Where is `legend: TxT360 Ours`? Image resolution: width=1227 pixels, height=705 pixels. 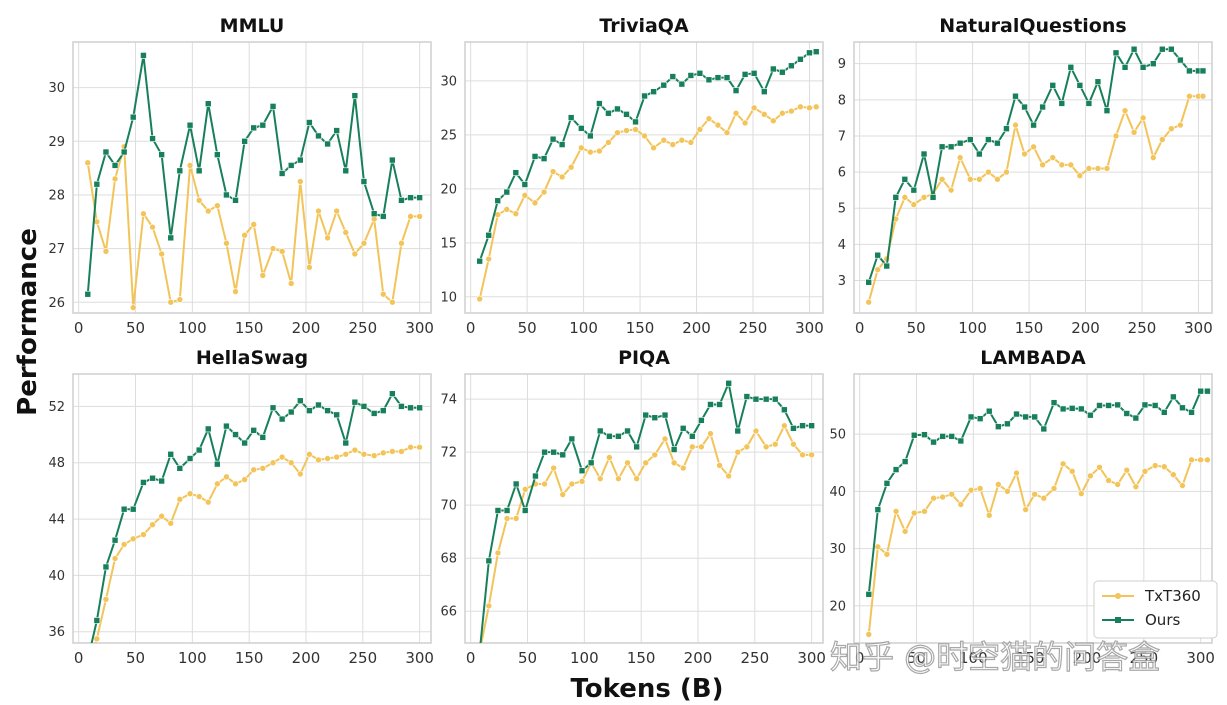 legend: TxT360 Ours is located at coordinates (1155, 609).